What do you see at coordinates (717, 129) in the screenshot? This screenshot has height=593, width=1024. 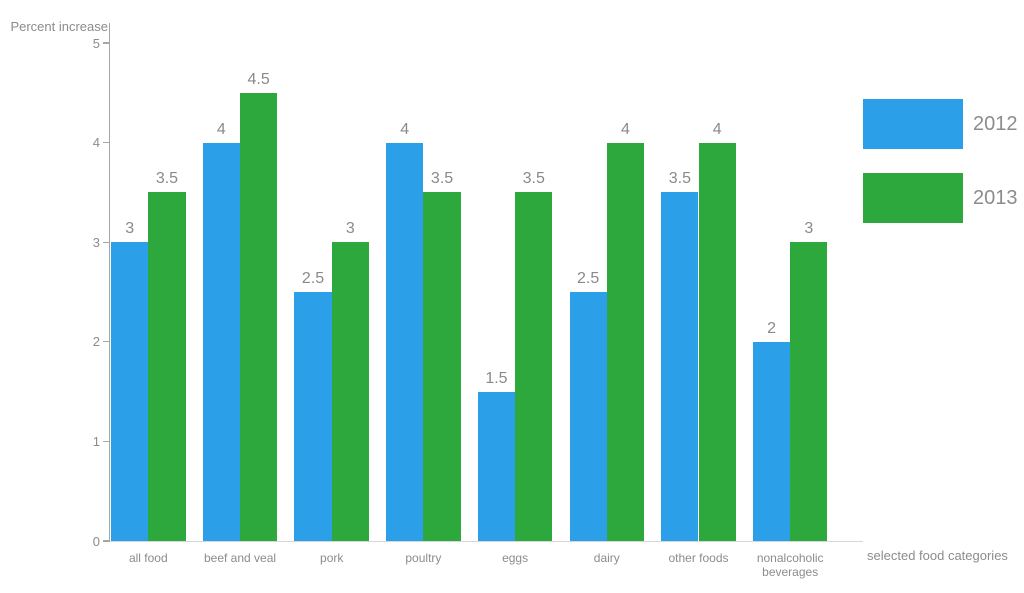 I see `bar-value-2013-other-foods: 4` at bounding box center [717, 129].